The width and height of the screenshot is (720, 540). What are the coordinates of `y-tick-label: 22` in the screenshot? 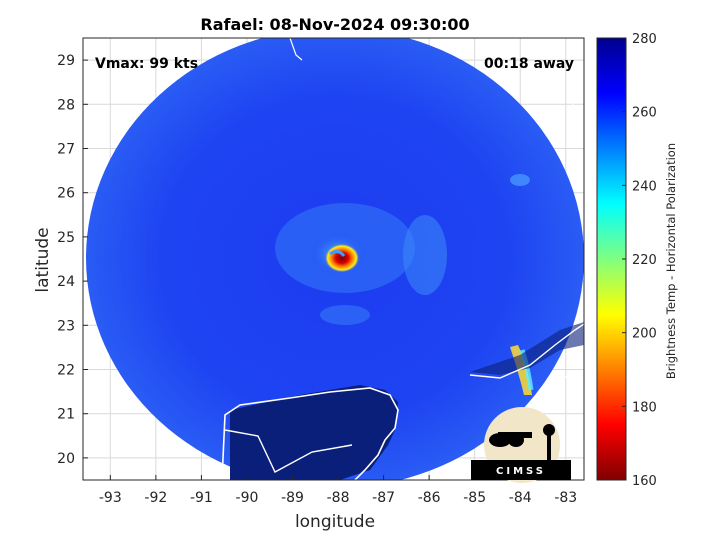 It's located at (66, 371).